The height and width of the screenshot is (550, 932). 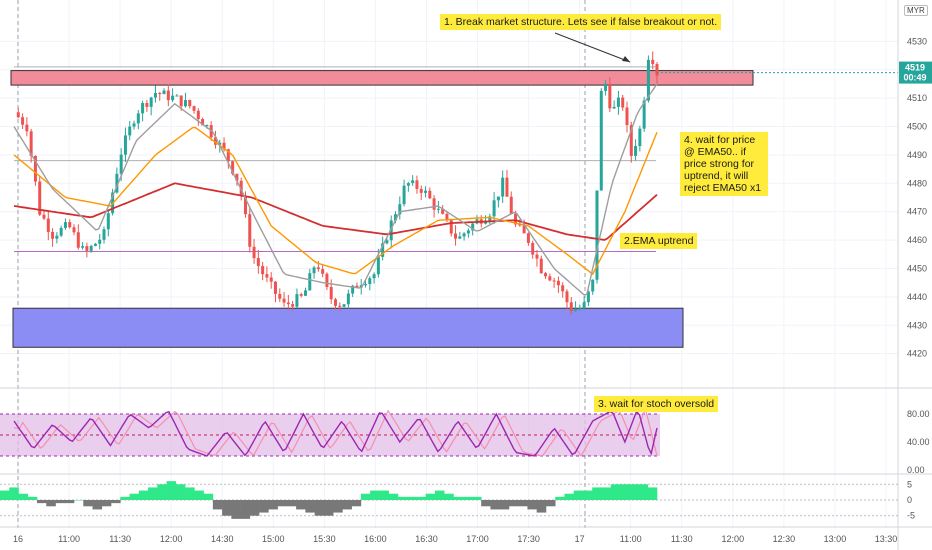 I want to click on time-tick-label: 15:00, so click(x=273, y=539).